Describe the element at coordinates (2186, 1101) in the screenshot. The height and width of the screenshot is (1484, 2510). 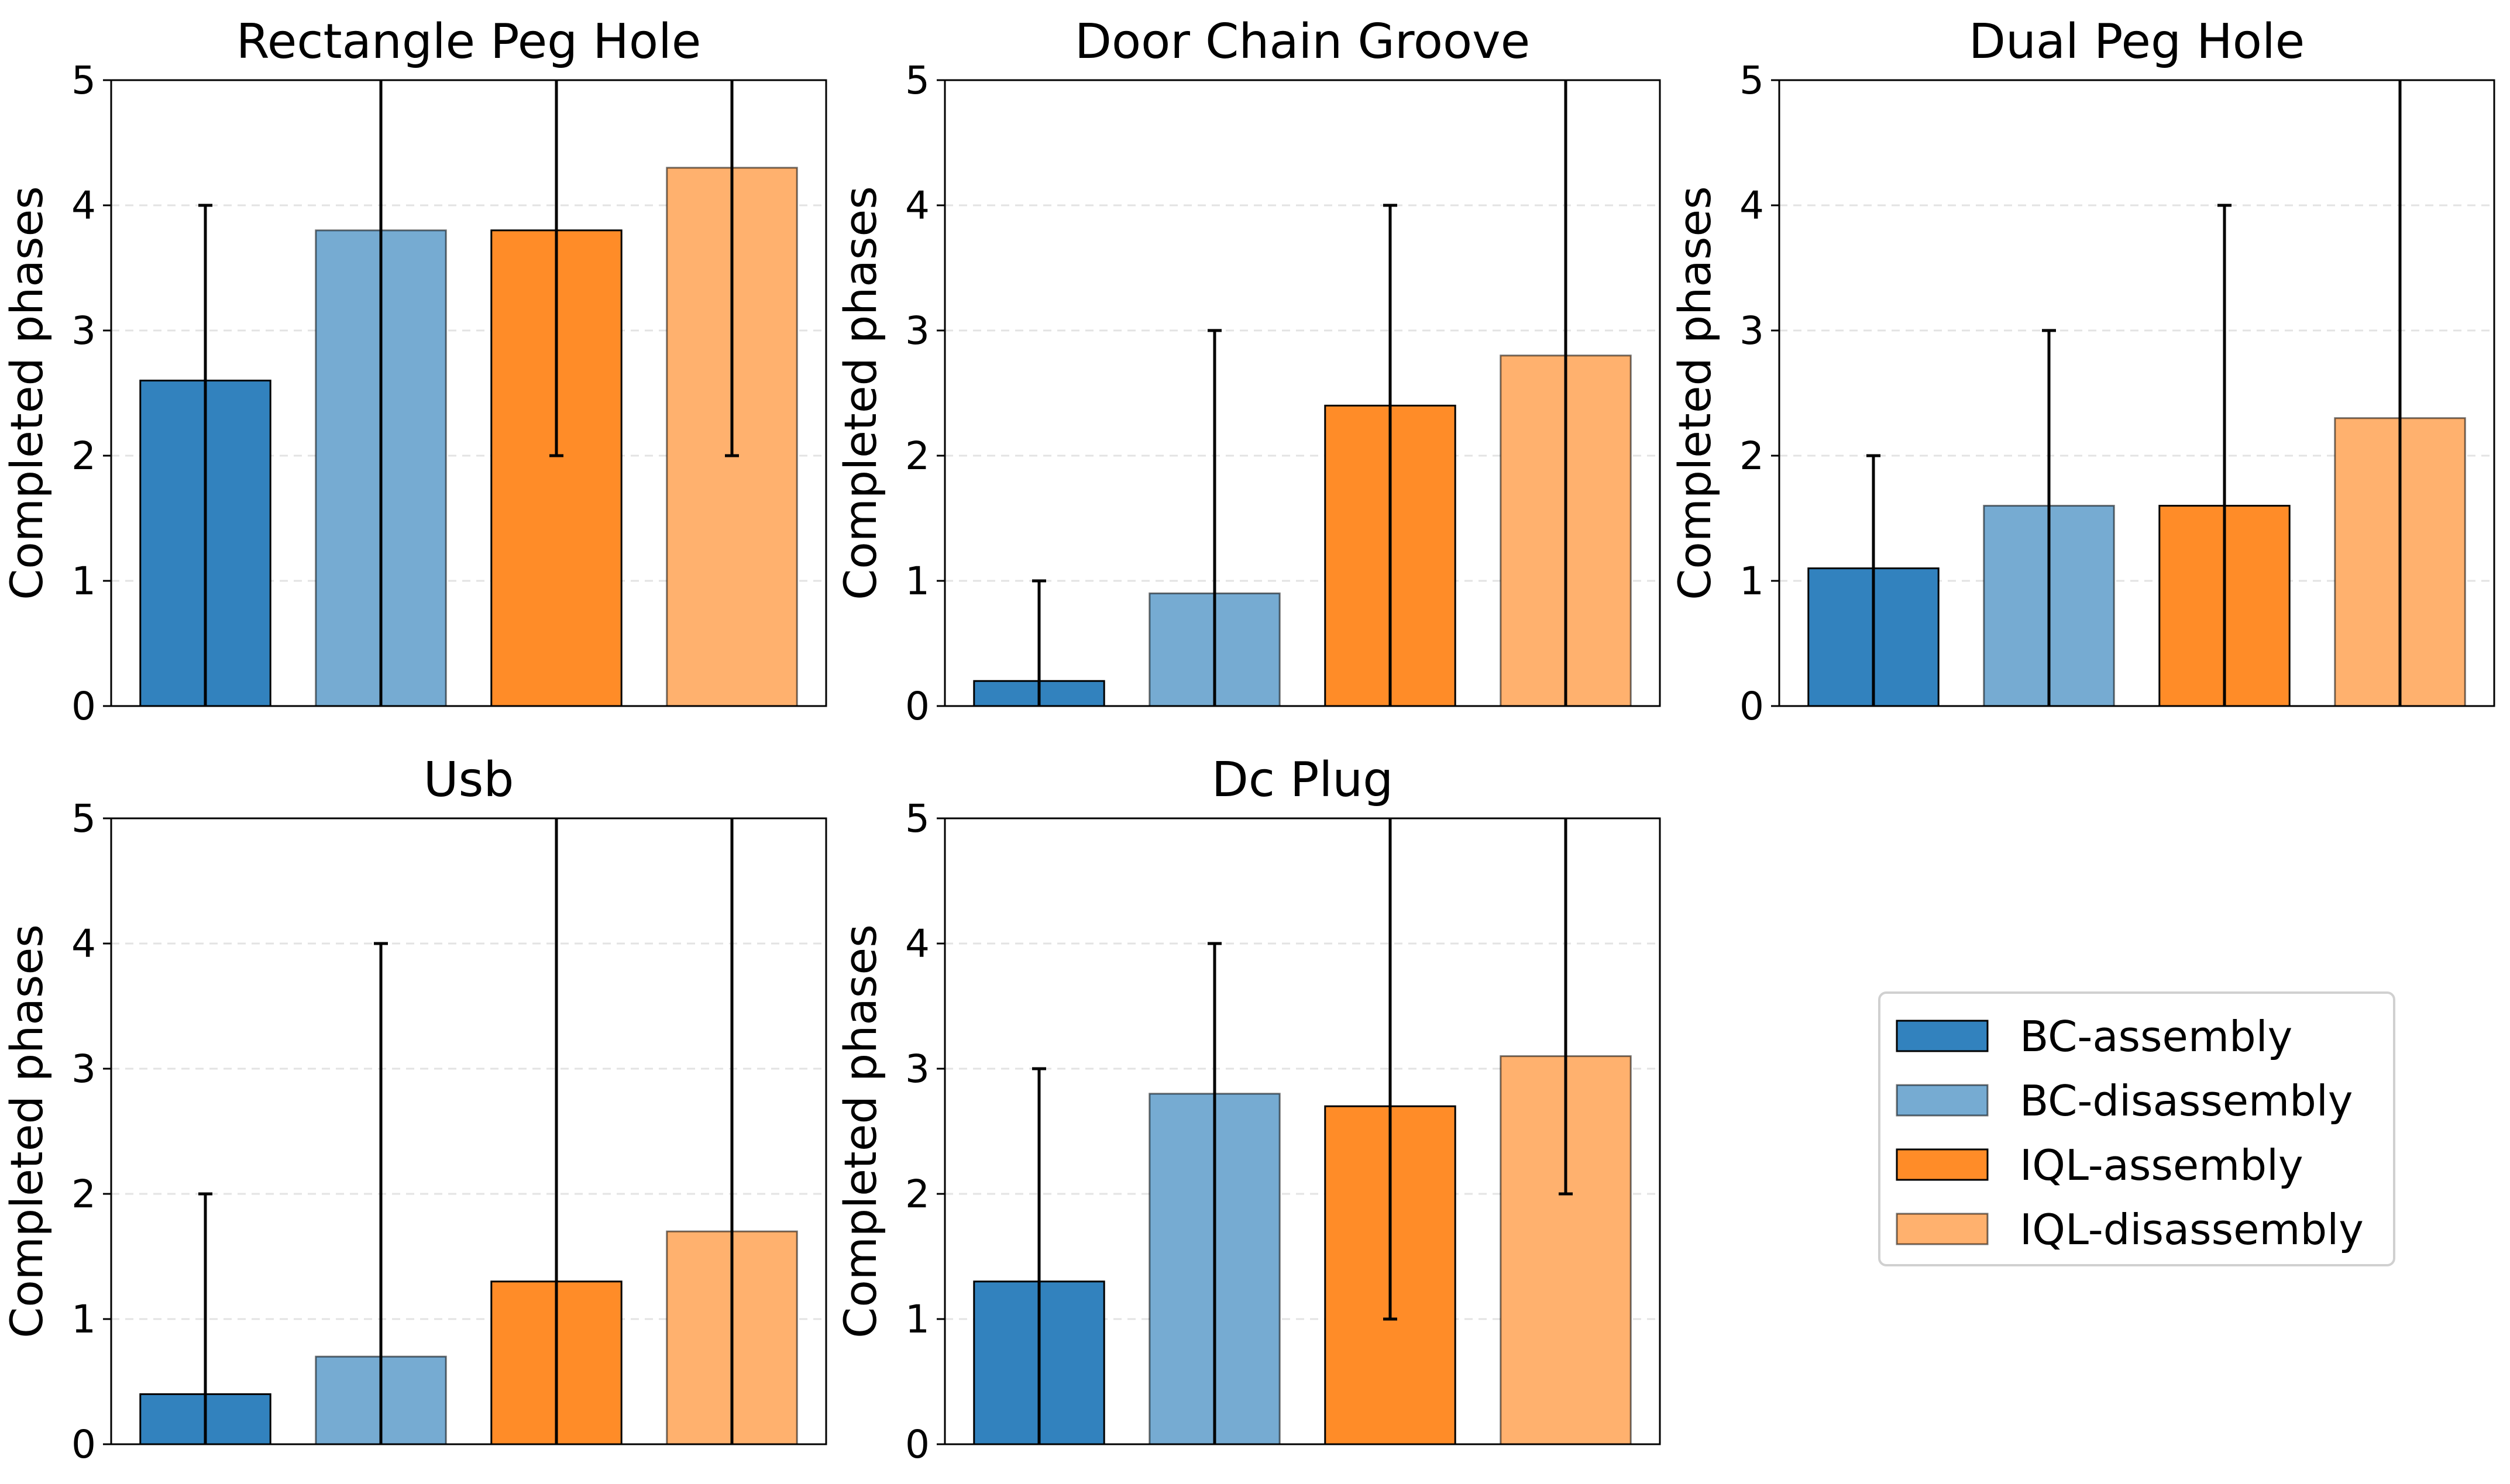
I see `legend-label: BC-disassembly` at that location.